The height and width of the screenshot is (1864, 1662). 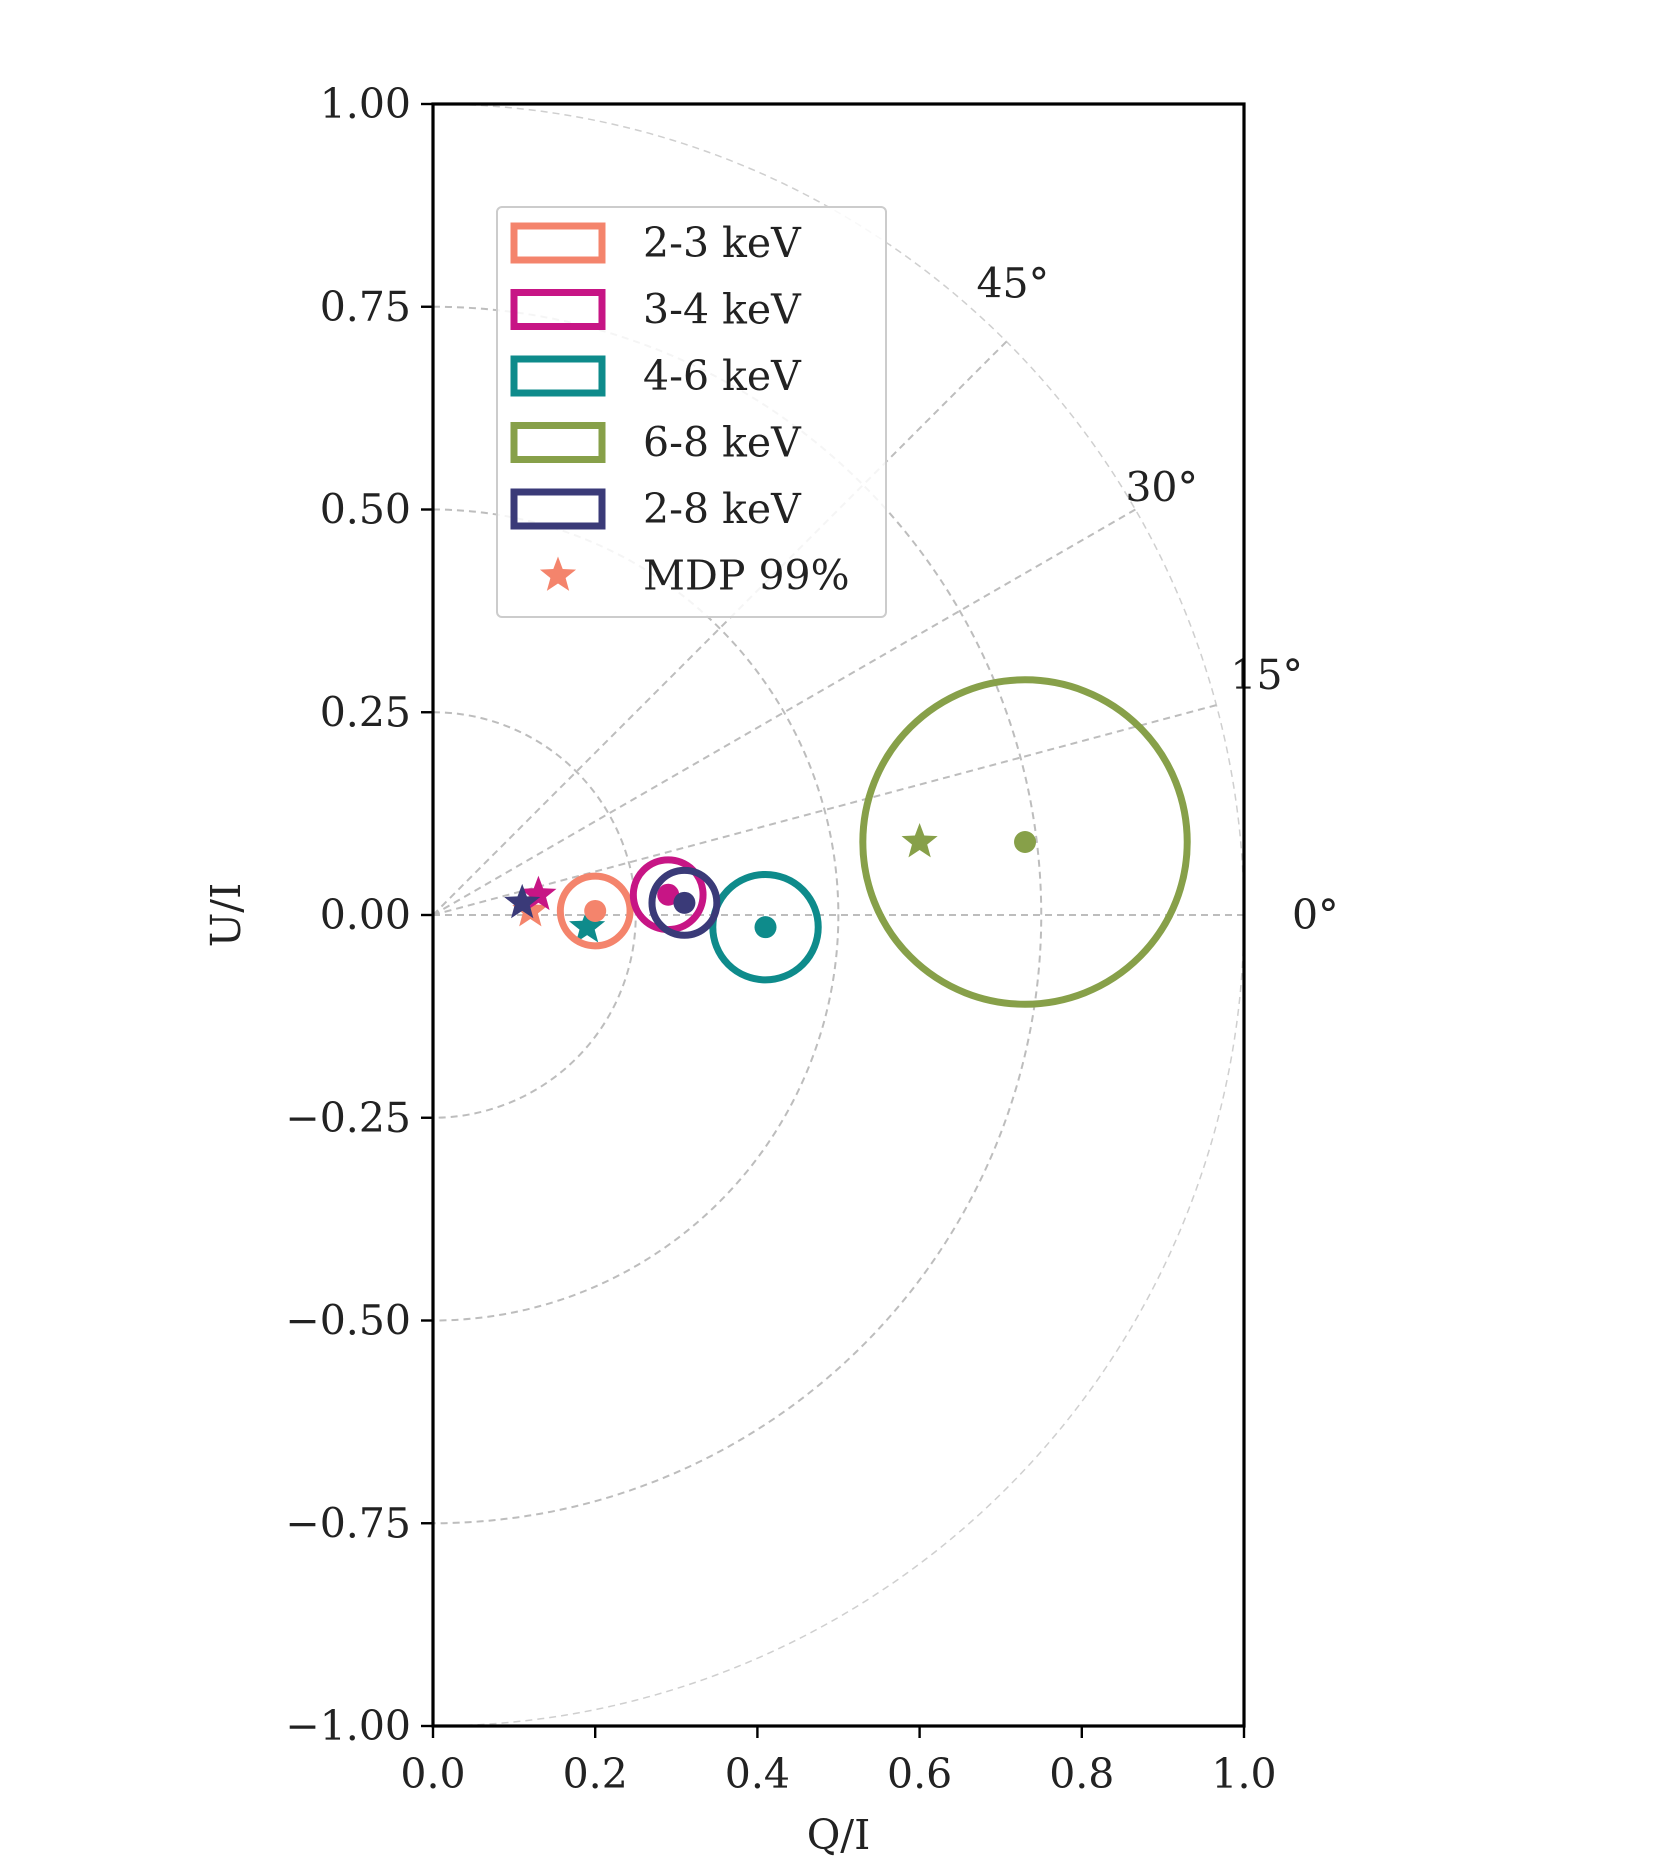 What do you see at coordinates (558, 442) in the screenshot?
I see `legend-swatch-6-8 keV` at bounding box center [558, 442].